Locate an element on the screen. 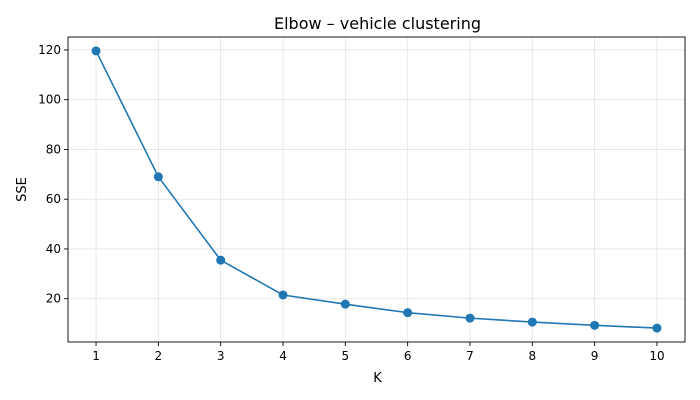 This screenshot has width=700, height=400. x-axis-label: K is located at coordinates (377, 378).